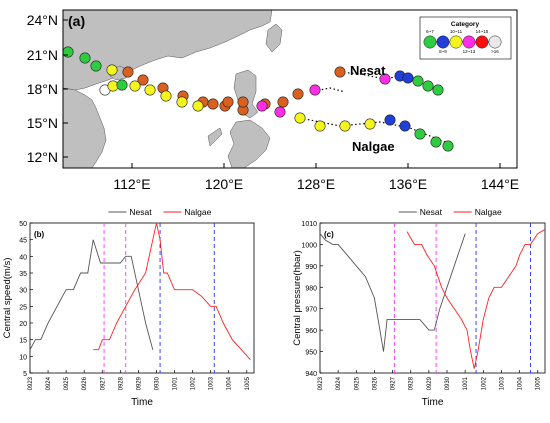  I want to click on lat-tick-label: 15°N, so click(42, 123).